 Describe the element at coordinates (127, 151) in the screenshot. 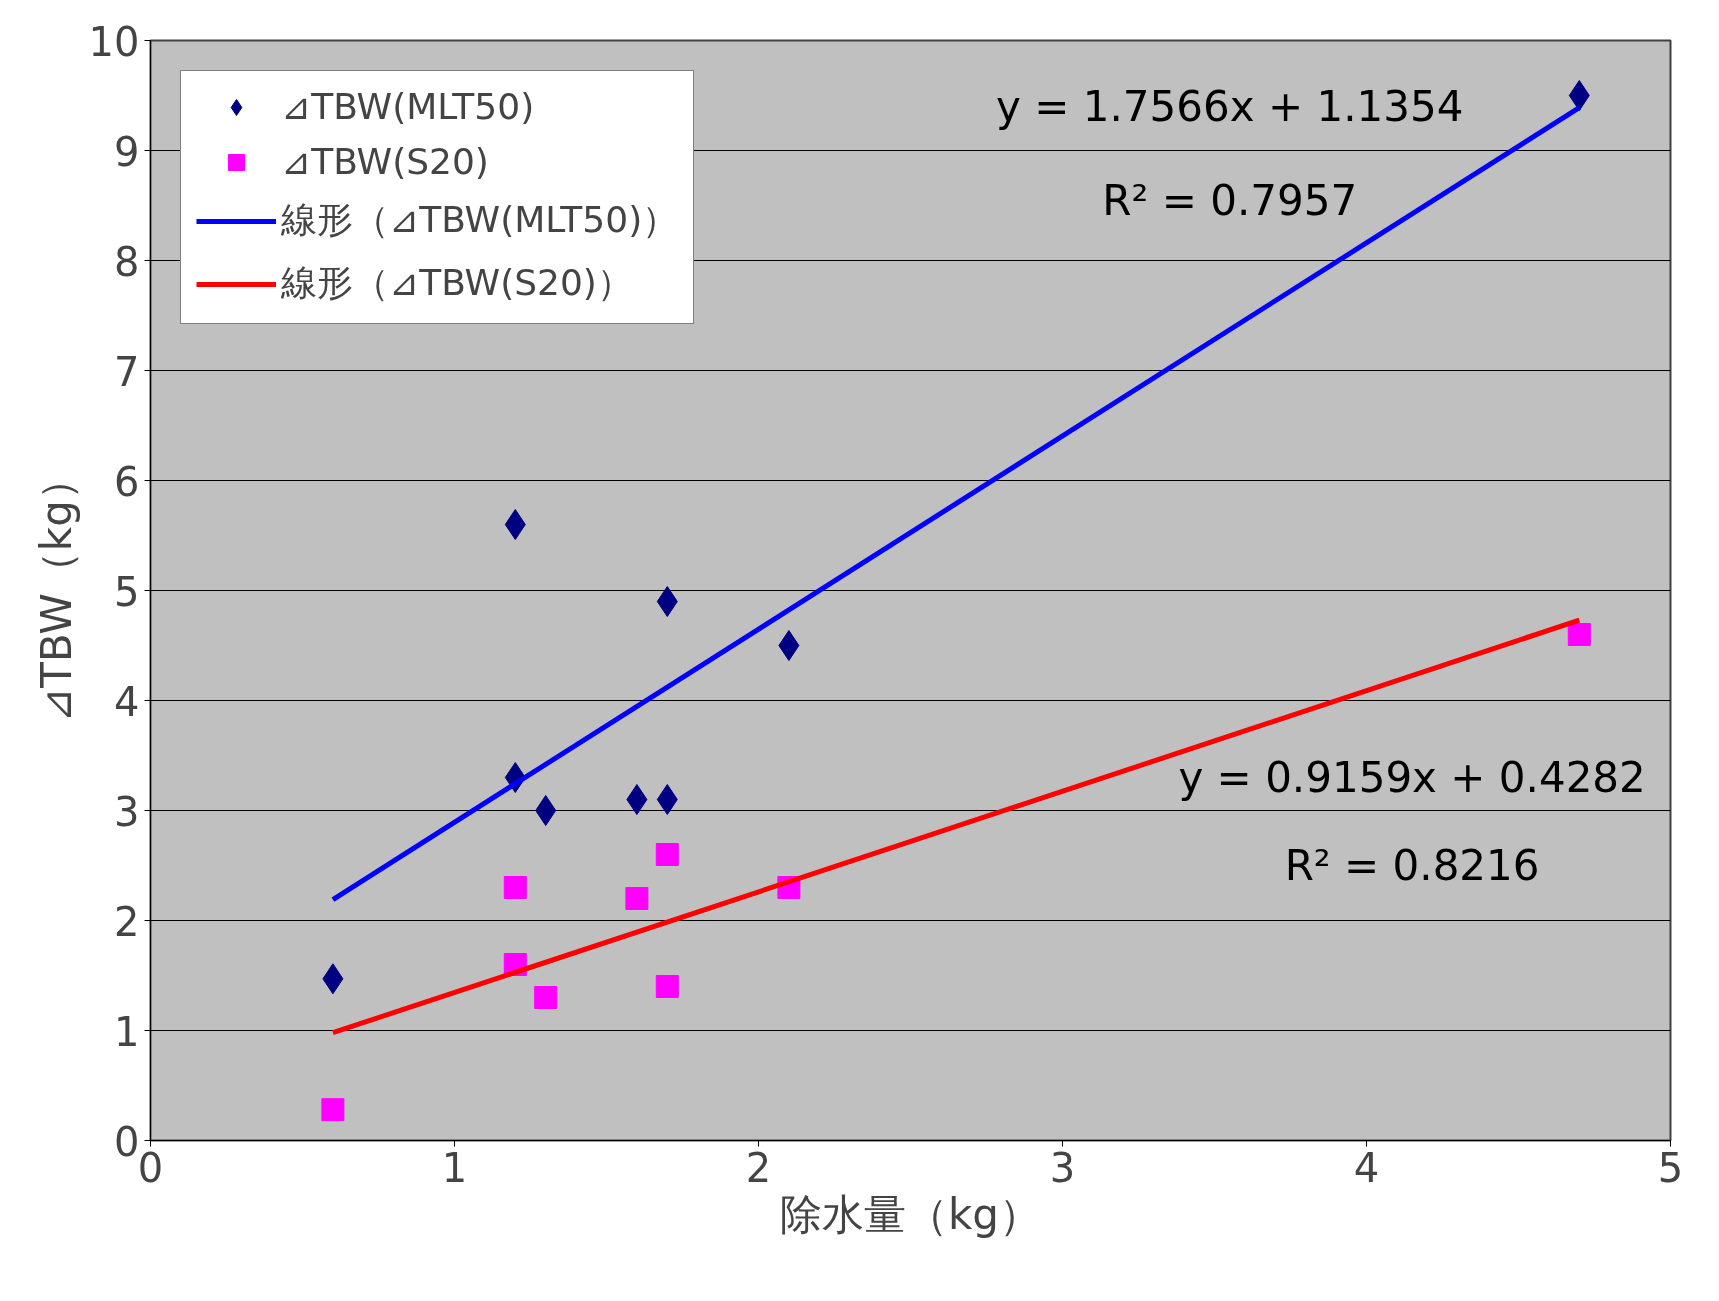

I see `y-tick-label: 9` at that location.